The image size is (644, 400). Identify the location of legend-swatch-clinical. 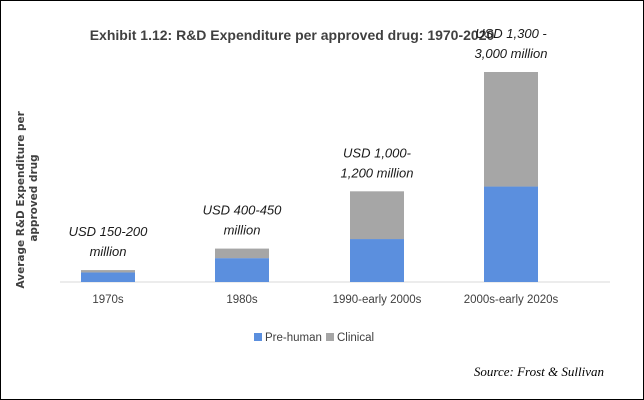
(330, 337).